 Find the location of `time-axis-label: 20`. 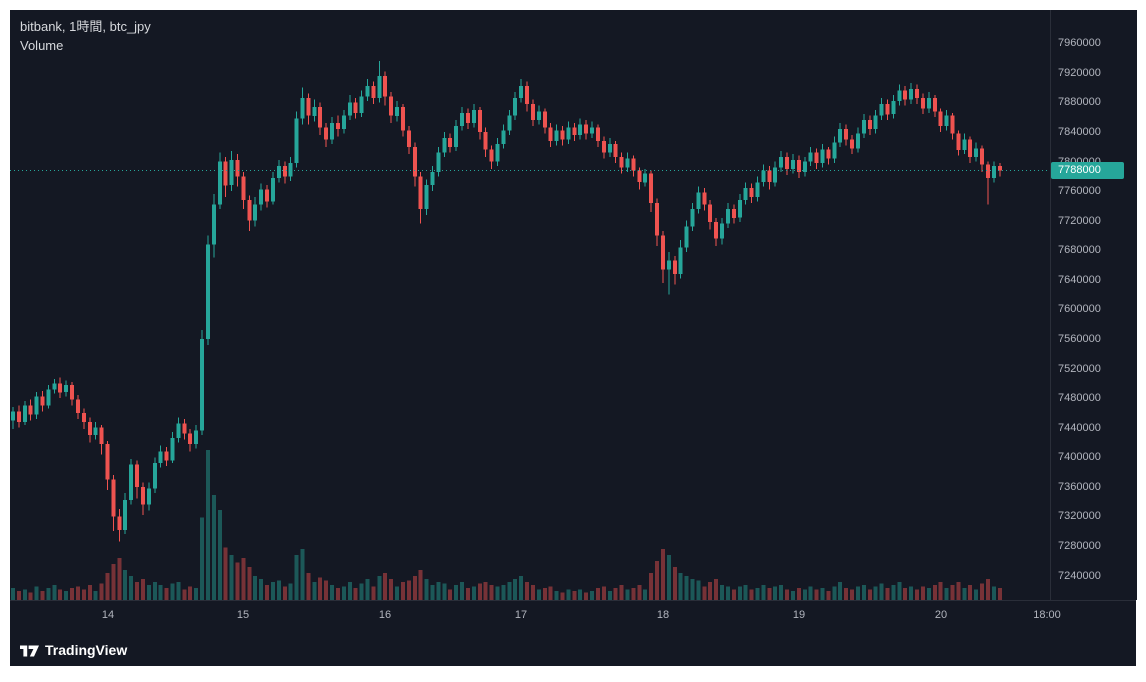

time-axis-label: 20 is located at coordinates (941, 615).